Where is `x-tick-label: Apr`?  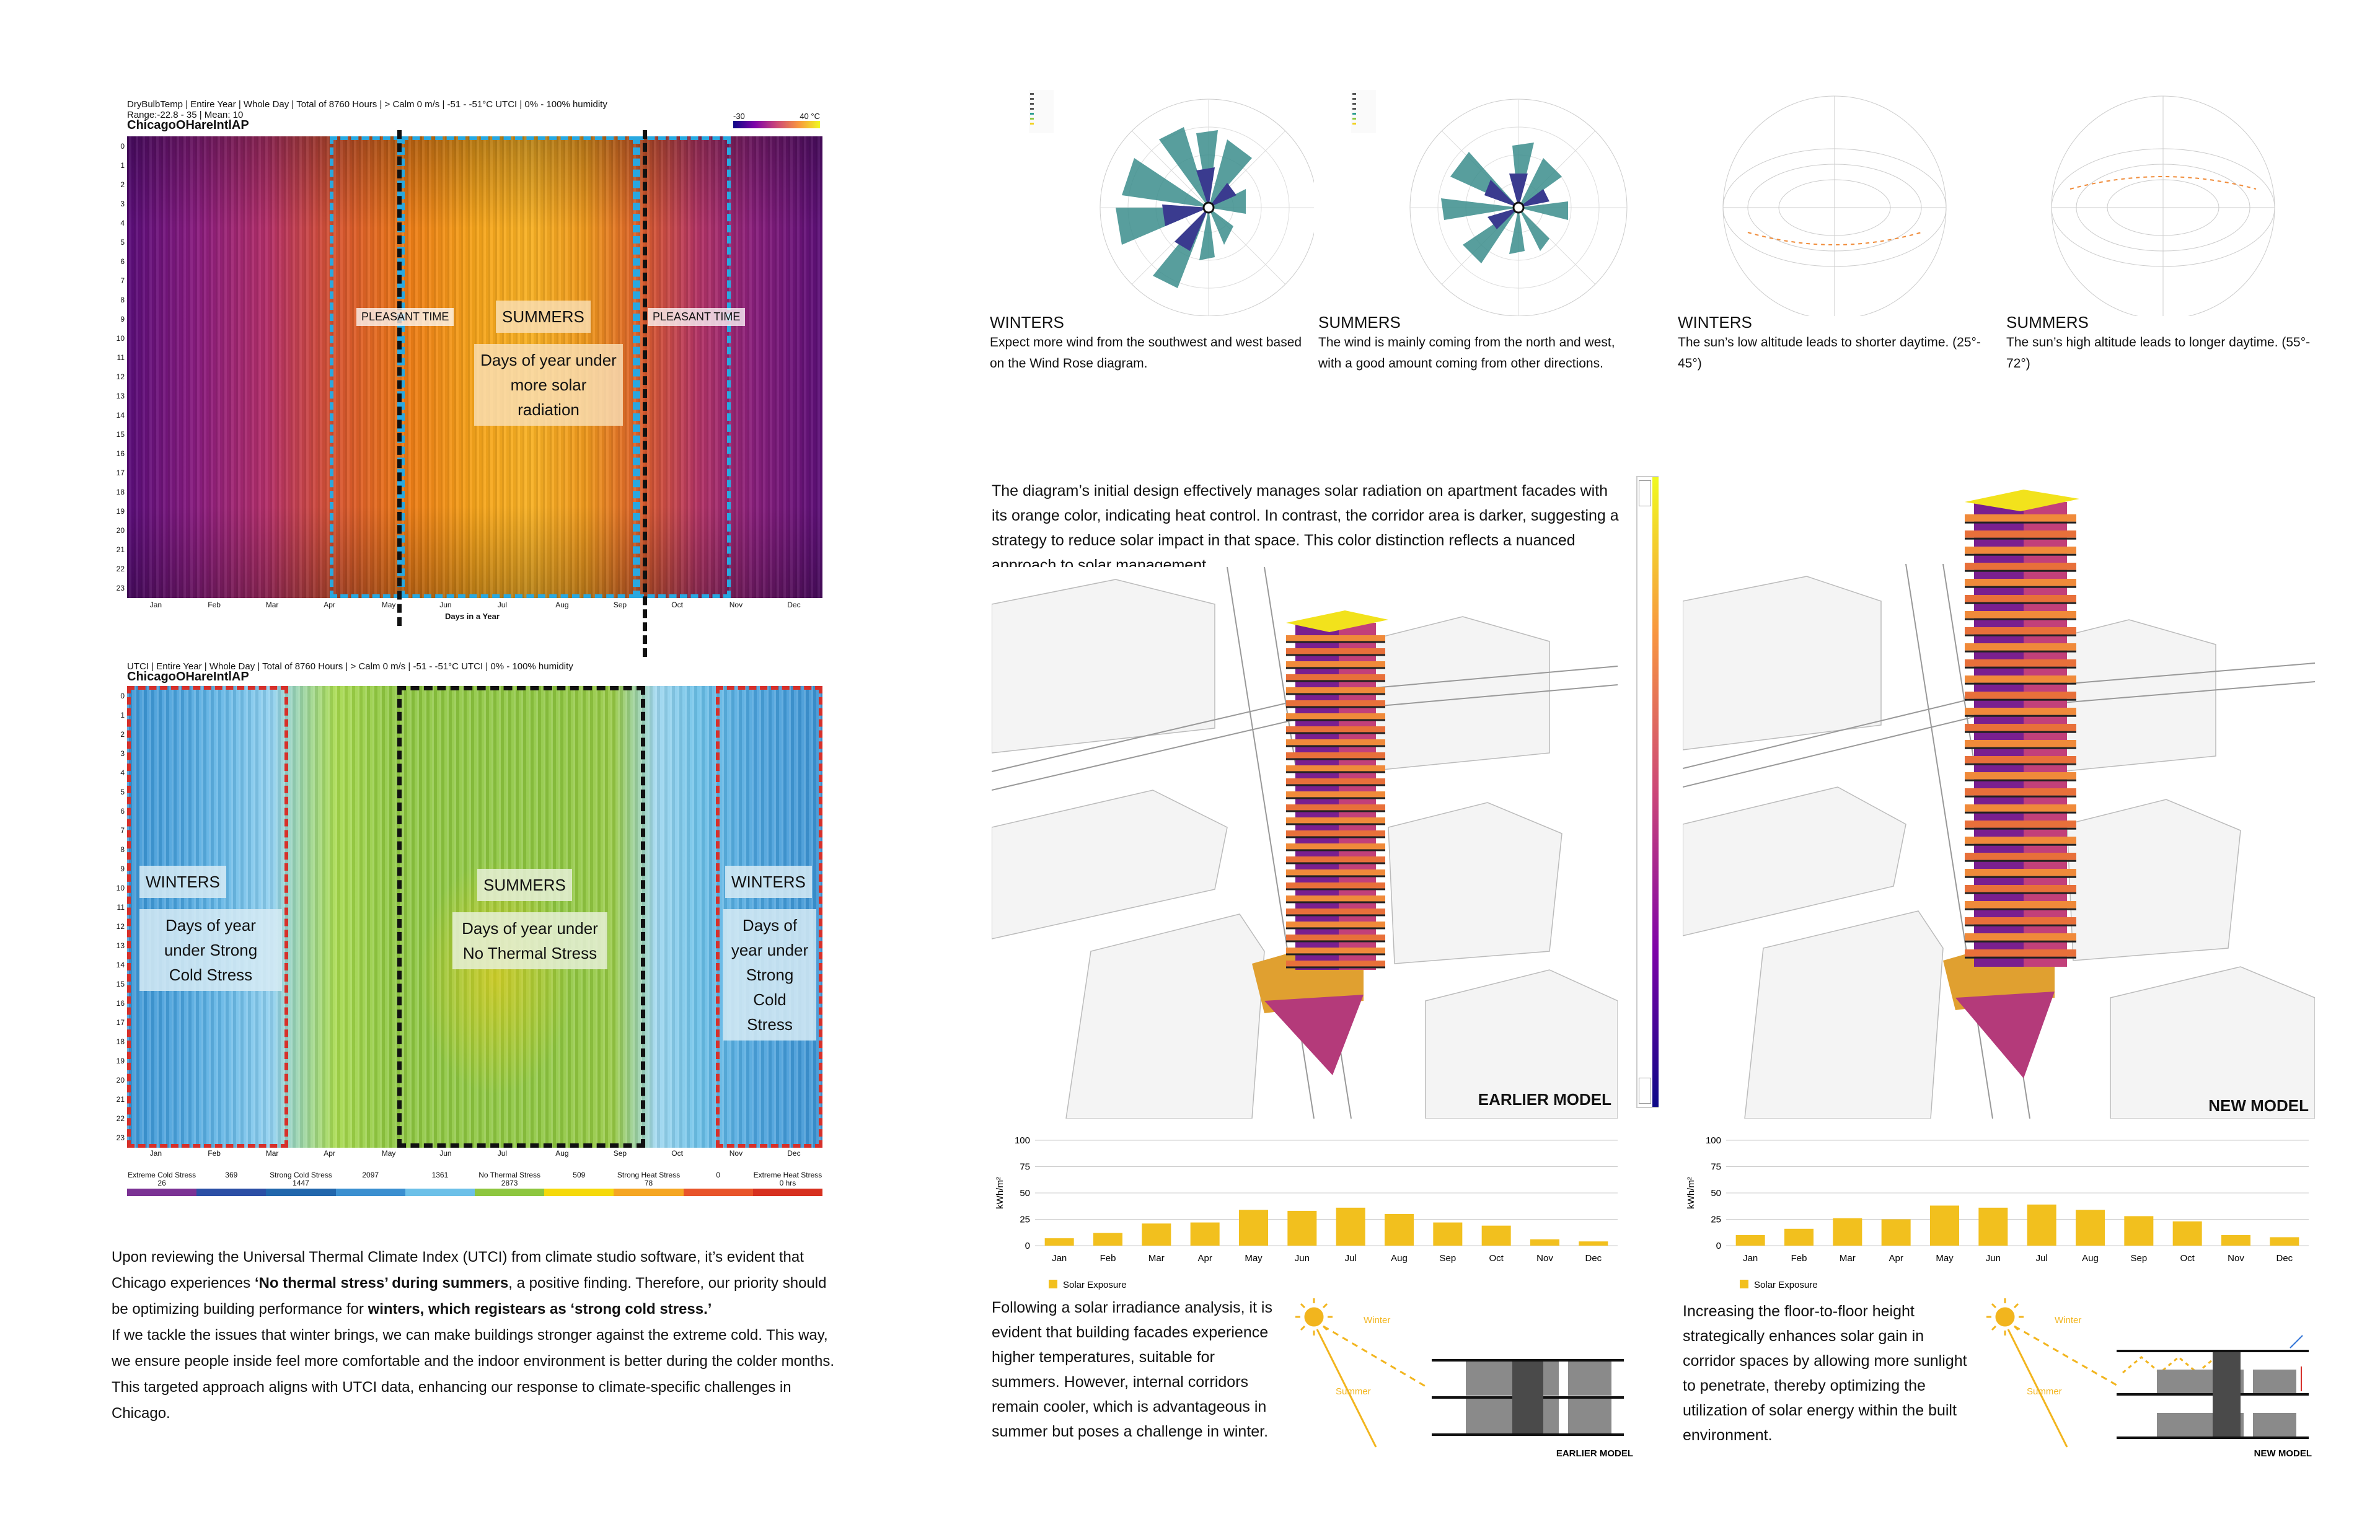 x-tick-label: Apr is located at coordinates (1896, 1258).